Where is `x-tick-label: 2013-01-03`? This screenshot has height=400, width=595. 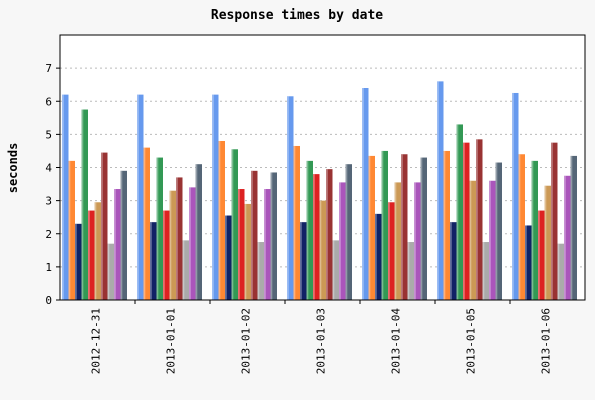 x-tick-label: 2013-01-03 is located at coordinates (321, 341).